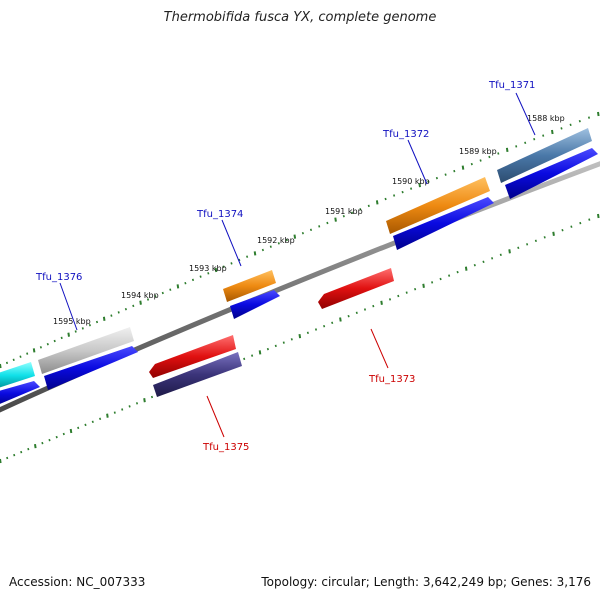 The image size is (600, 600). I want to click on gene-tfu-1375-arrow, so click(192, 356).